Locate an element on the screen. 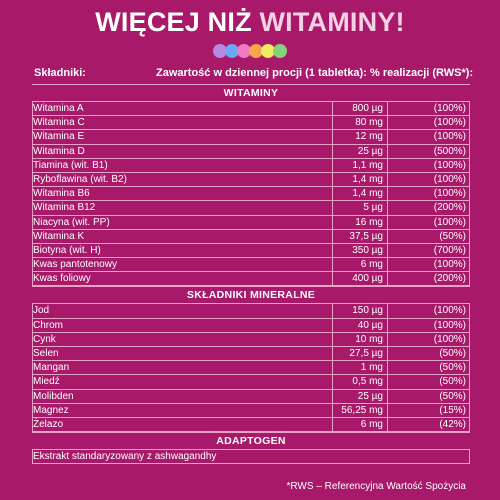 Image resolution: width=500 pixels, height=500 pixels. table-row: Ryboflawina (wit. B2) 1,4 mg (100%) is located at coordinates (251, 180).